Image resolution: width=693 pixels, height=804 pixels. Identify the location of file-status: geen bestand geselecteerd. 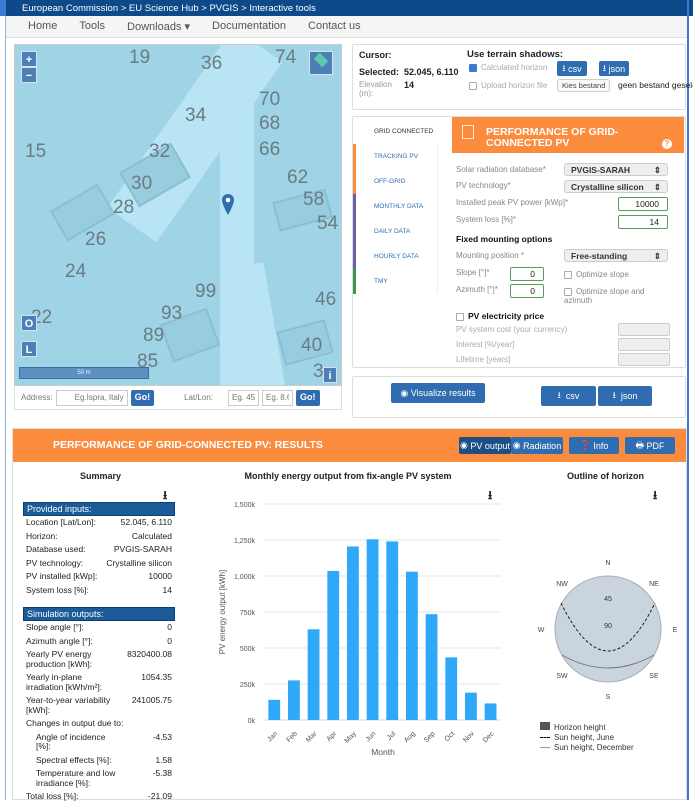
(655, 85).